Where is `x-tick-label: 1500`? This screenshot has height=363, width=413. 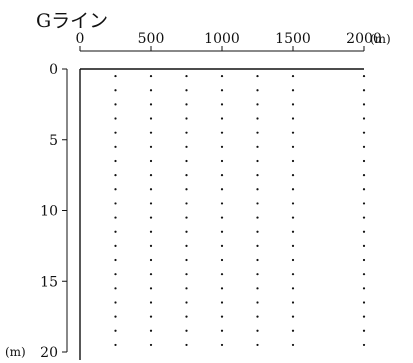 x-tick-label: 1500 is located at coordinates (293, 39).